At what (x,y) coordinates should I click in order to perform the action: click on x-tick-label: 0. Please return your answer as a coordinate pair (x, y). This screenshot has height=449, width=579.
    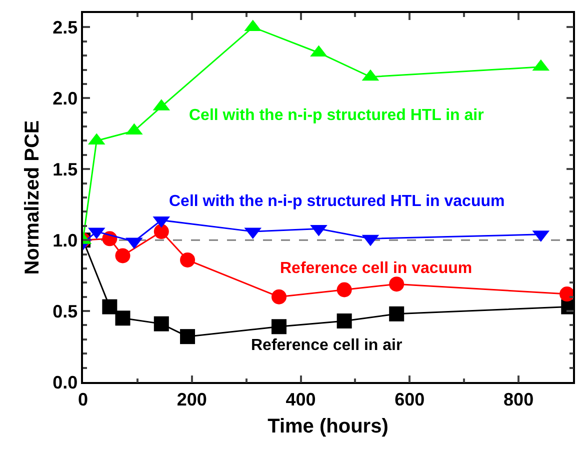
    Looking at the image, I should click on (83, 399).